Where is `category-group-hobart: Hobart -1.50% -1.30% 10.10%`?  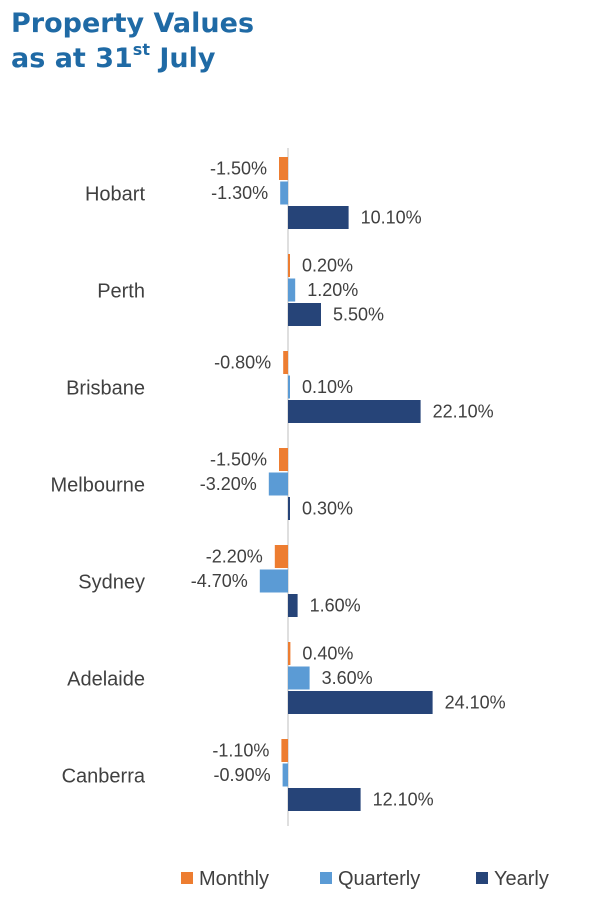
category-group-hobart: Hobart -1.50% -1.30% 10.10% is located at coordinates (253, 193).